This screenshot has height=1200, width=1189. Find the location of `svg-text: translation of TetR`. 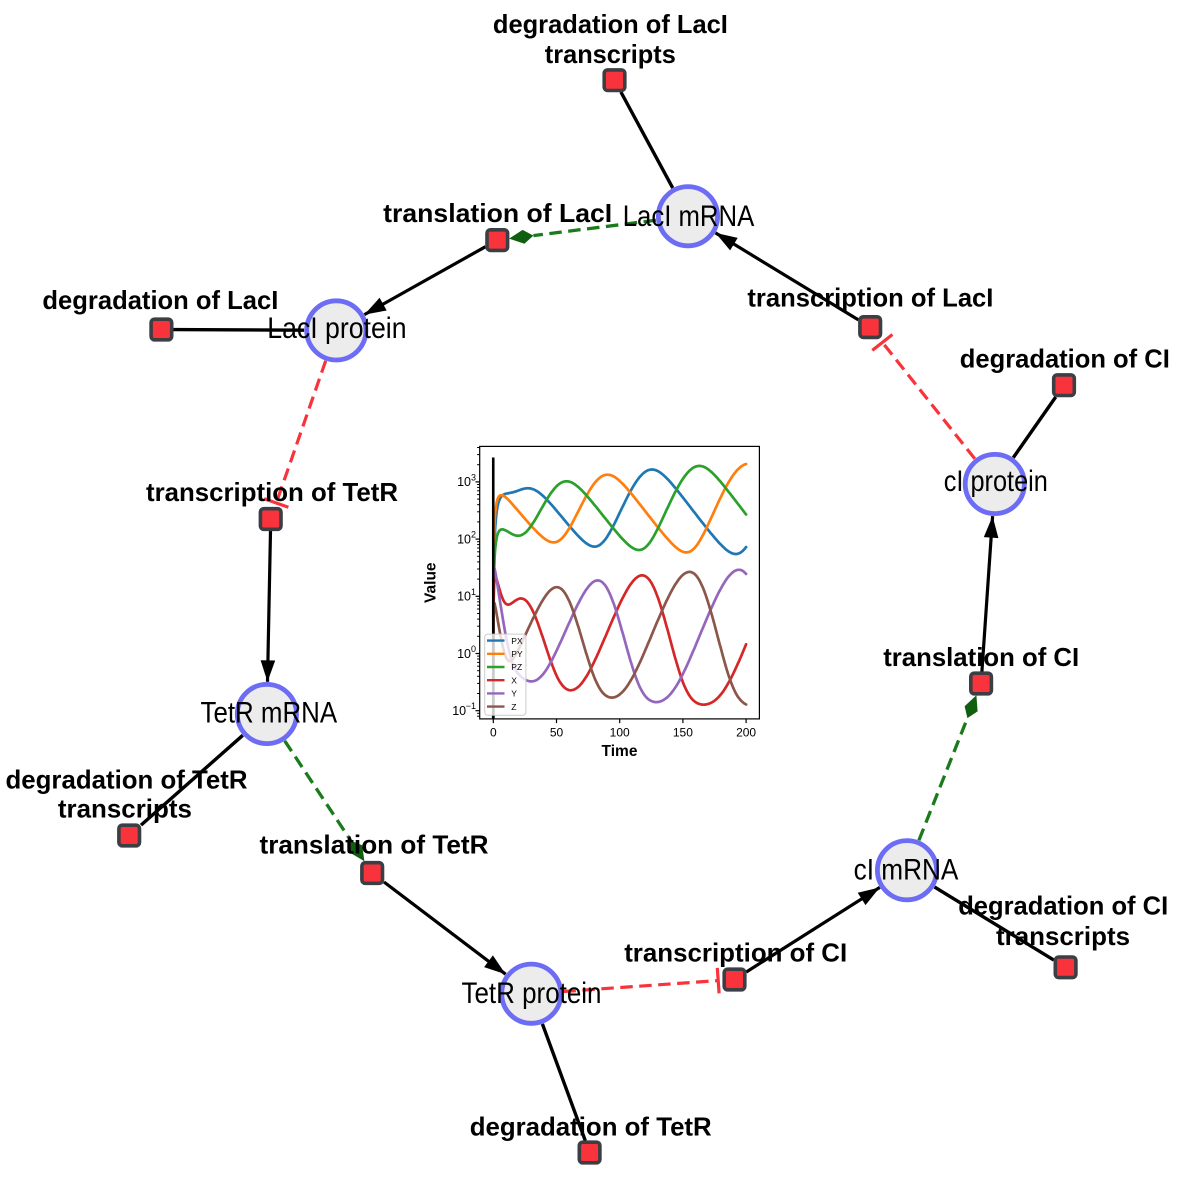

svg-text: translation of TetR is located at coordinates (374, 845).